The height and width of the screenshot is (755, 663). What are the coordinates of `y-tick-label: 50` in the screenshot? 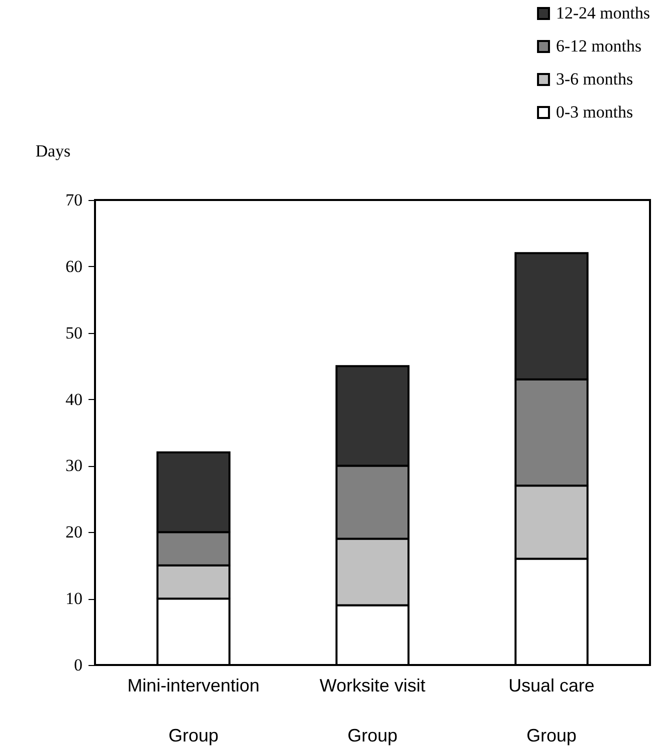 It's located at (74, 332).